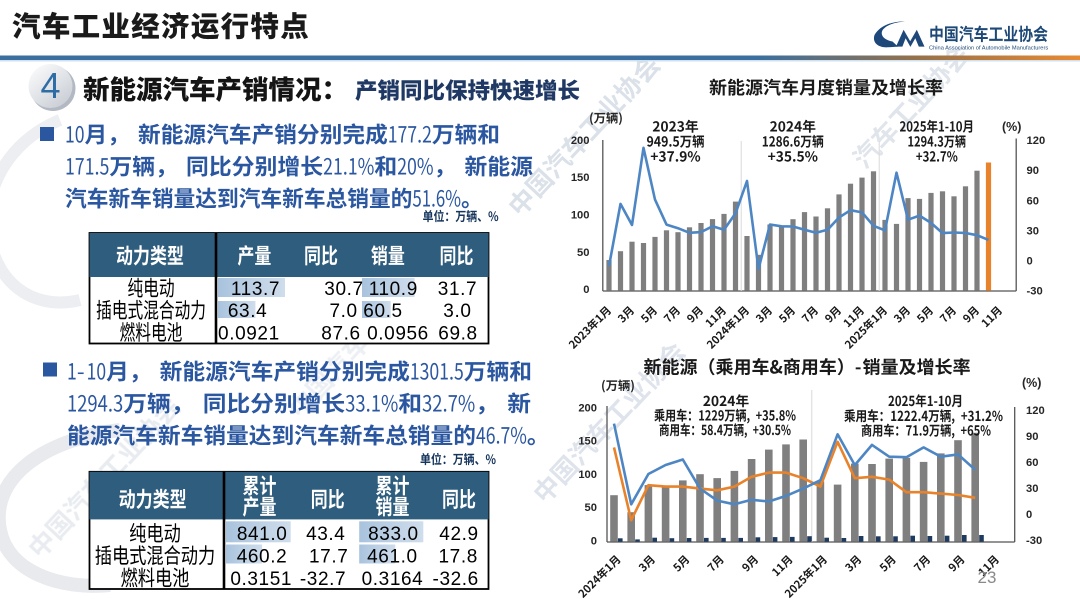  I want to click on svg-text: 0.0956, so click(398, 333).